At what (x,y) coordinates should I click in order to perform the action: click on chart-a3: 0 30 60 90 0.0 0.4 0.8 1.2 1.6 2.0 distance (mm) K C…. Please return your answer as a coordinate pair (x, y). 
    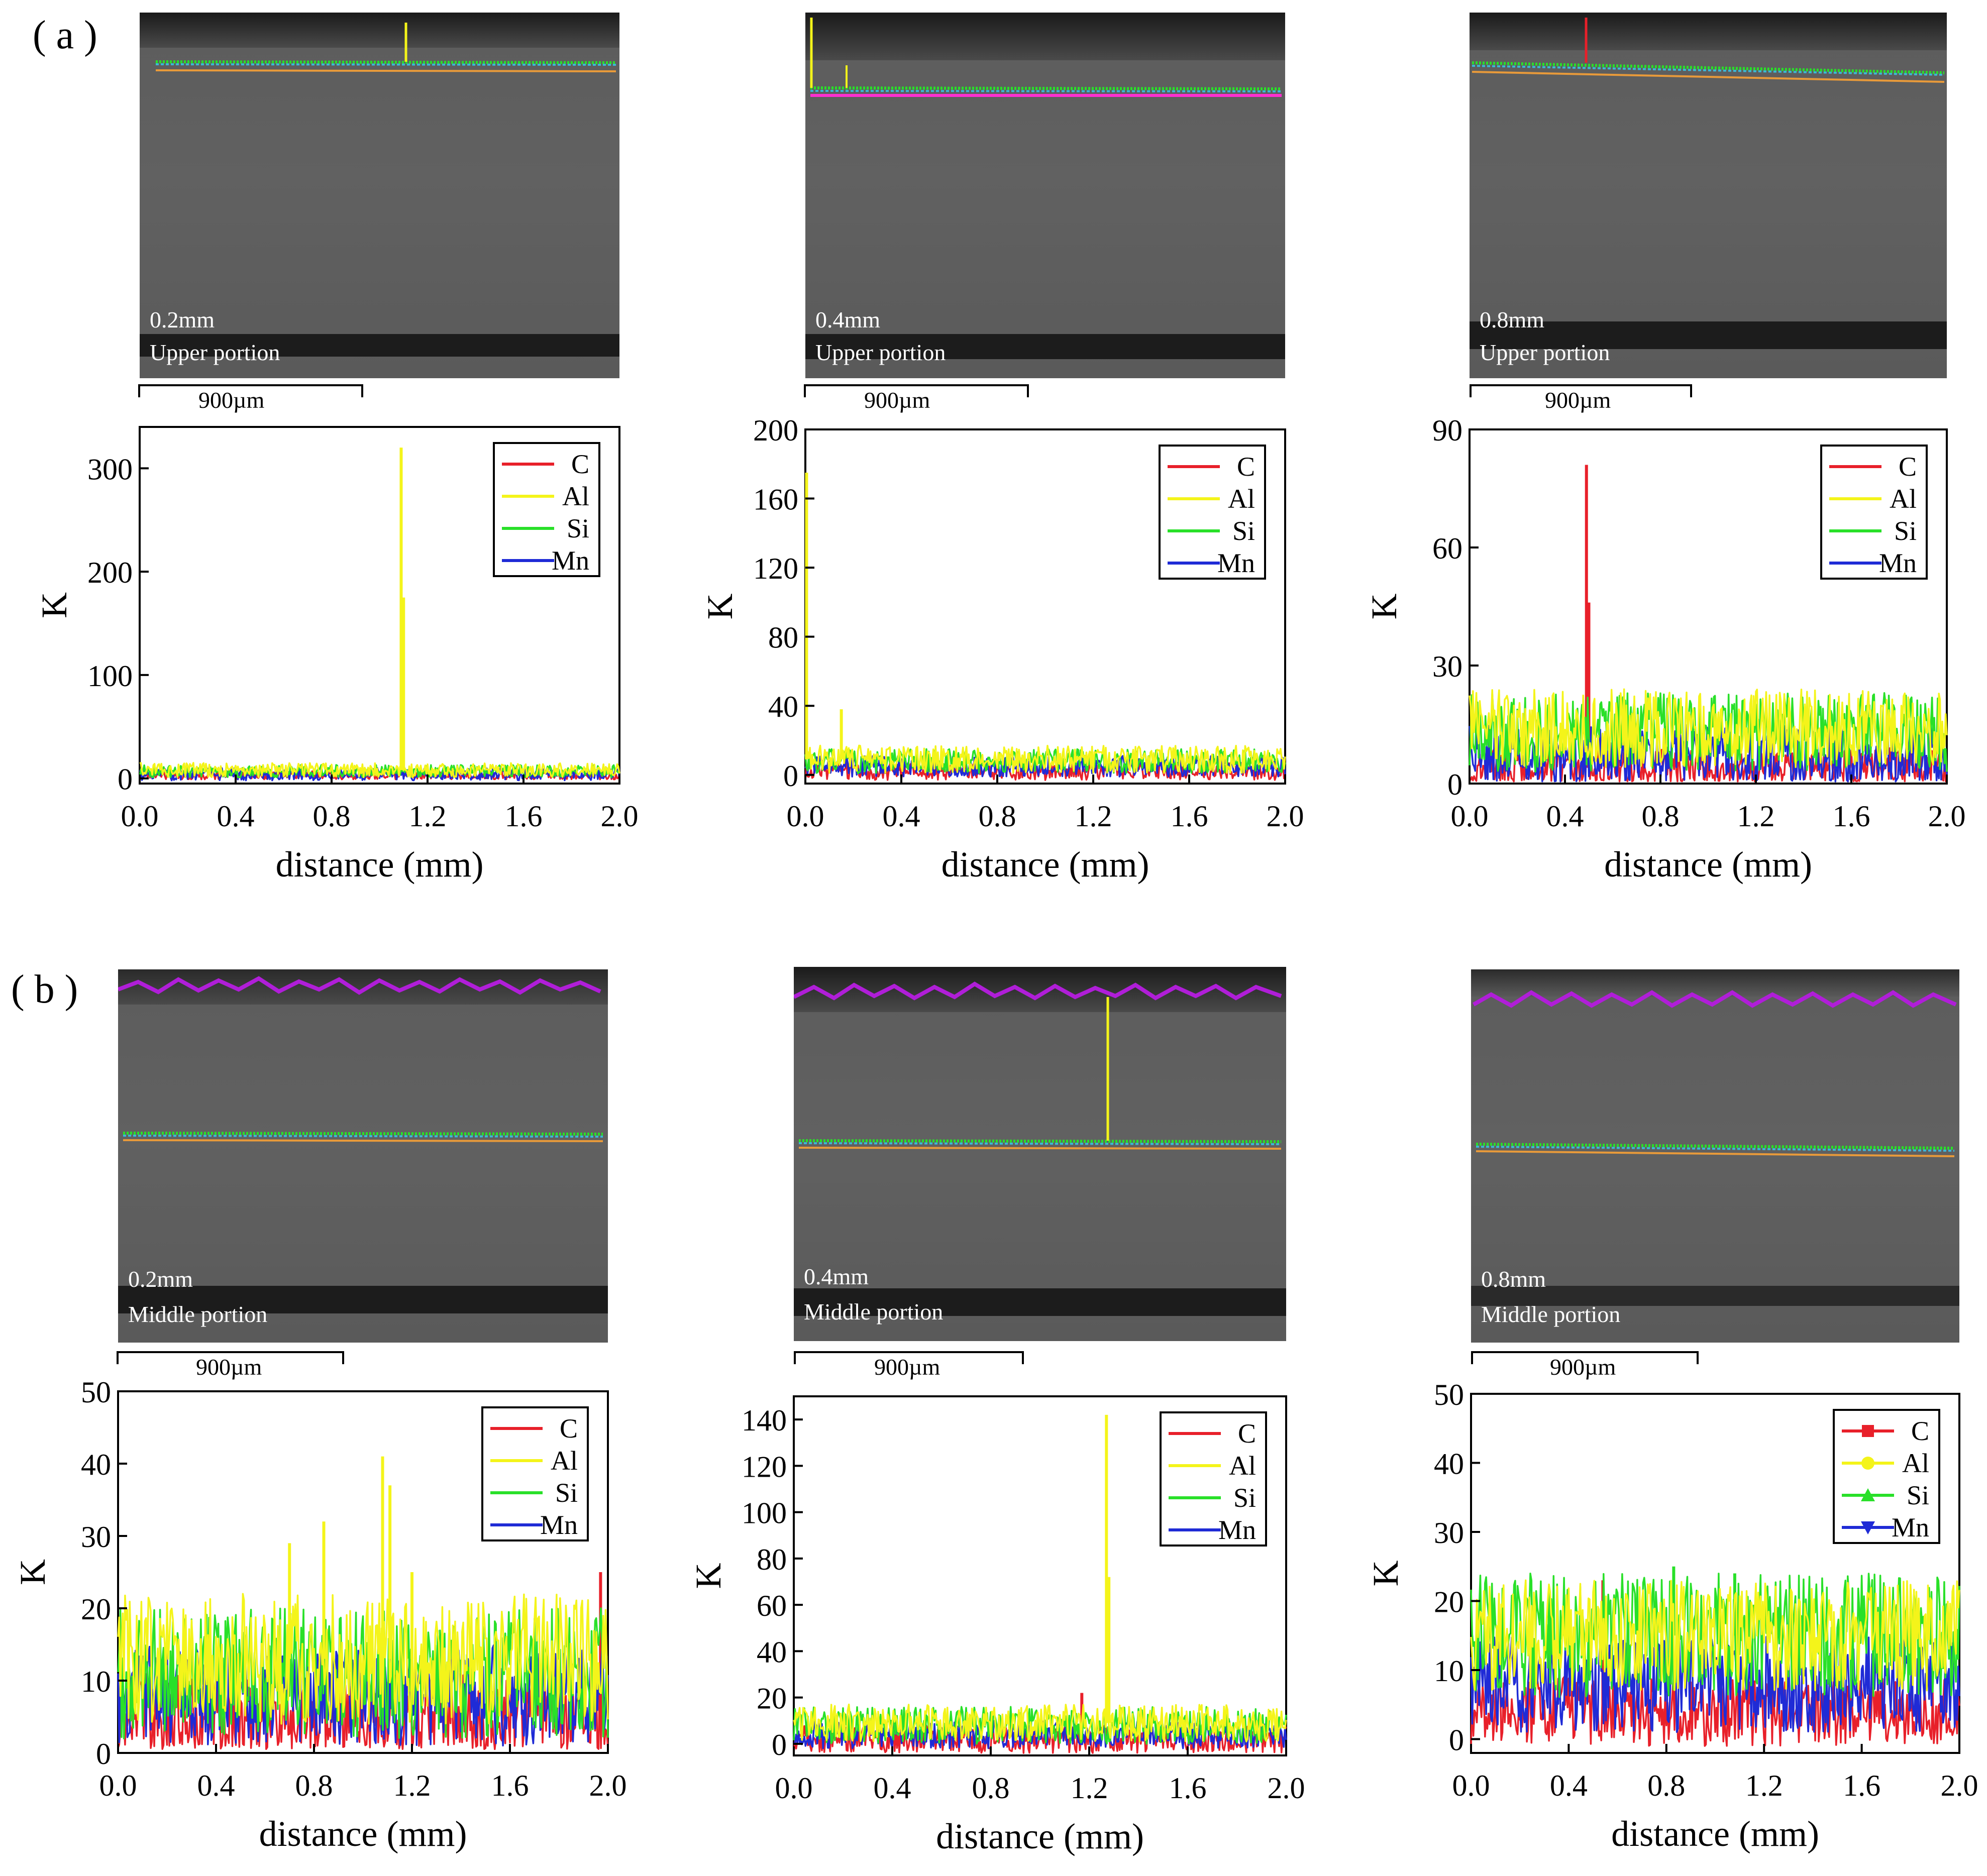
    Looking at the image, I should click on (1665, 649).